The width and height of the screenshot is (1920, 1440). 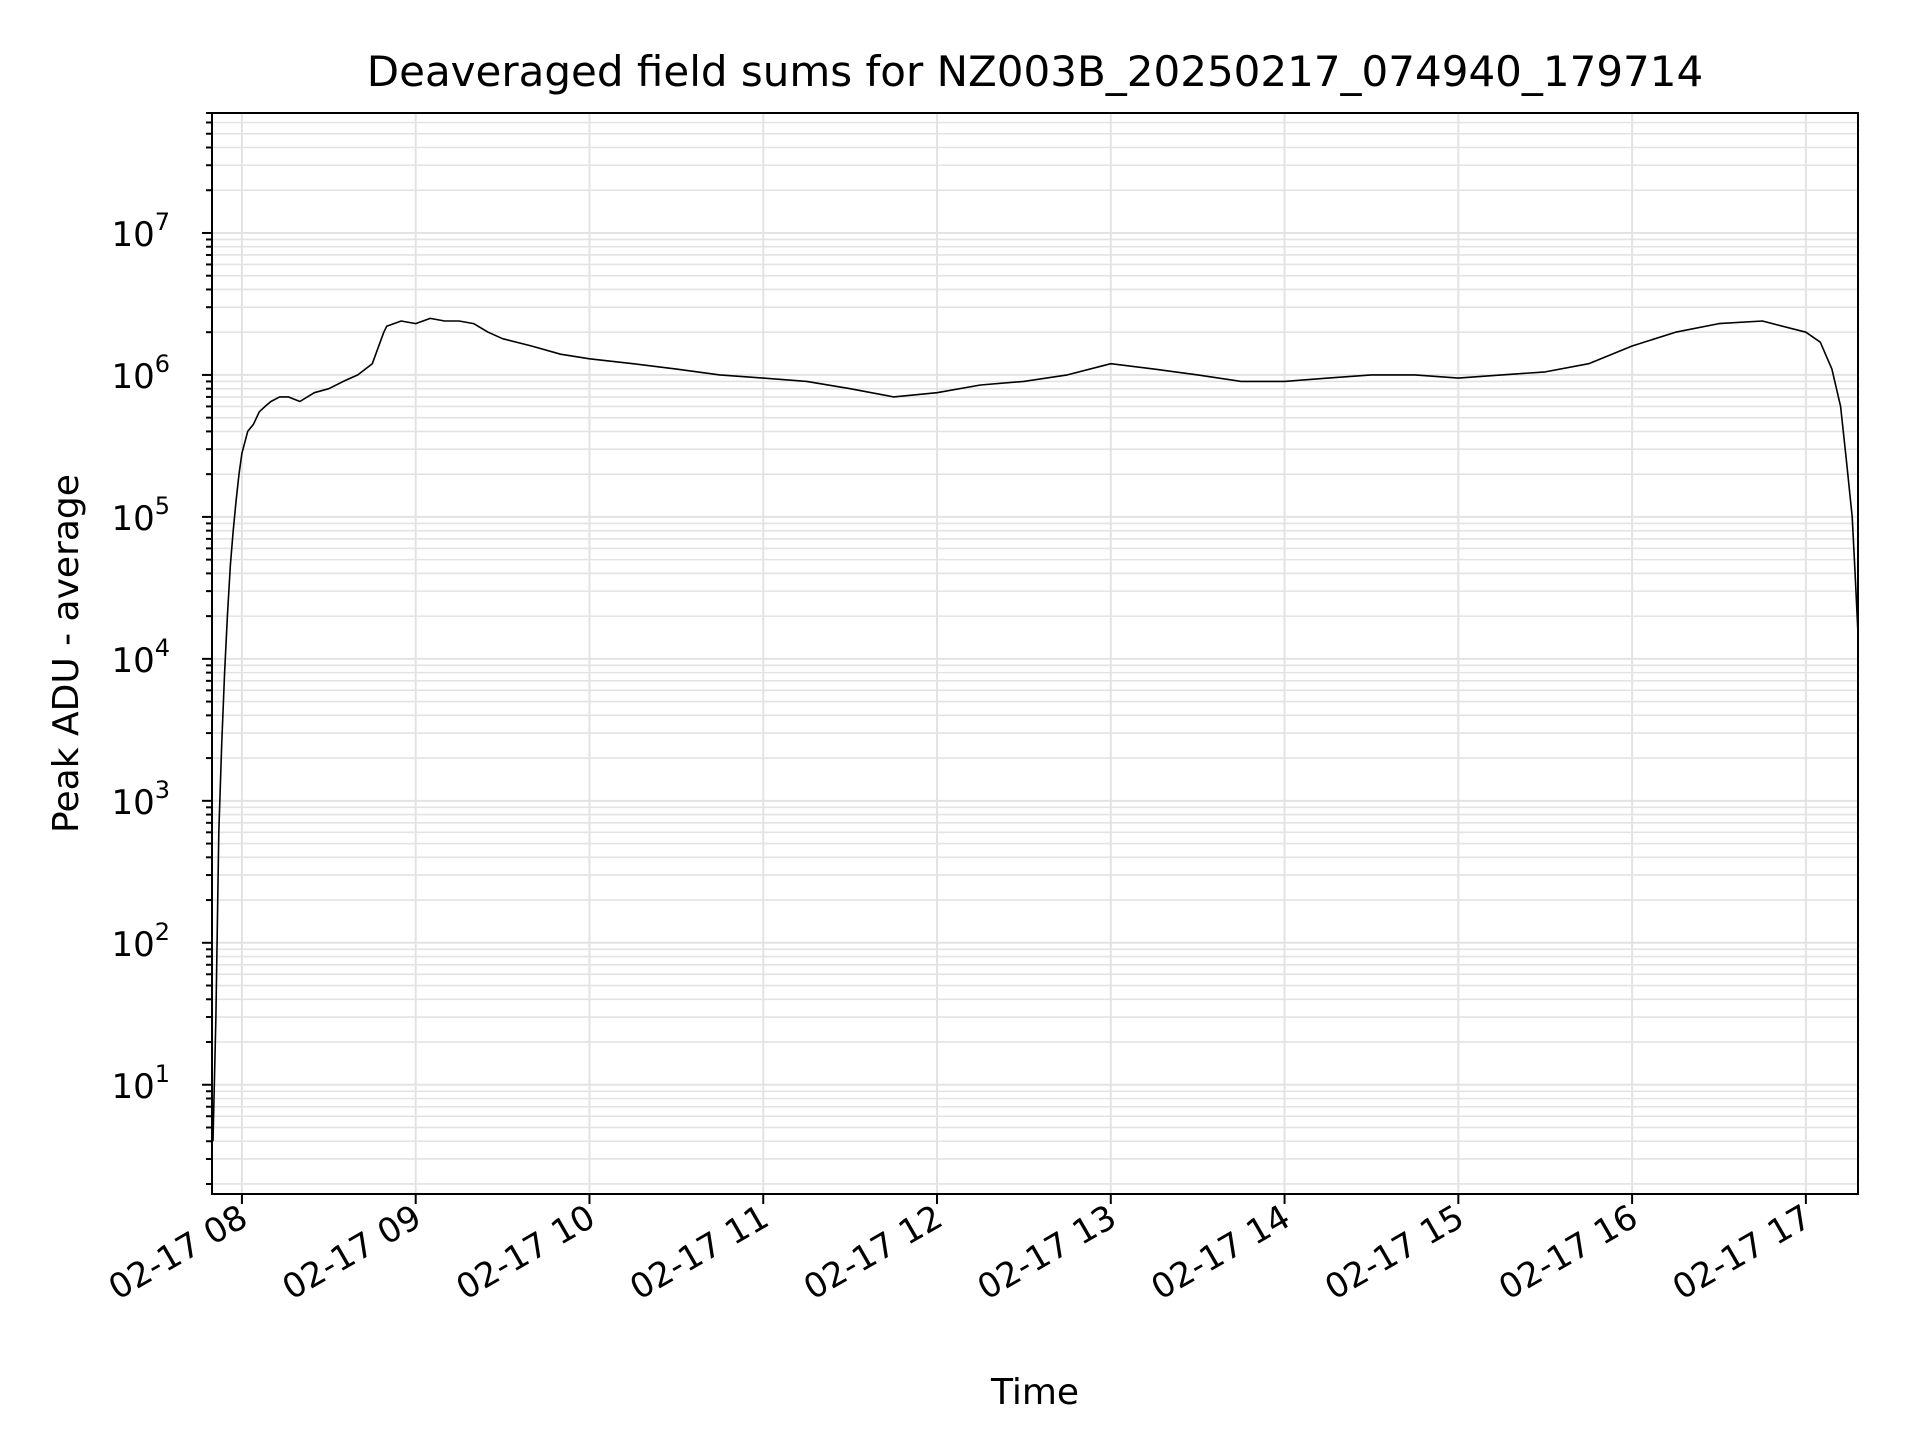 What do you see at coordinates (1034, 1392) in the screenshot?
I see `x-axis-title: Time` at bounding box center [1034, 1392].